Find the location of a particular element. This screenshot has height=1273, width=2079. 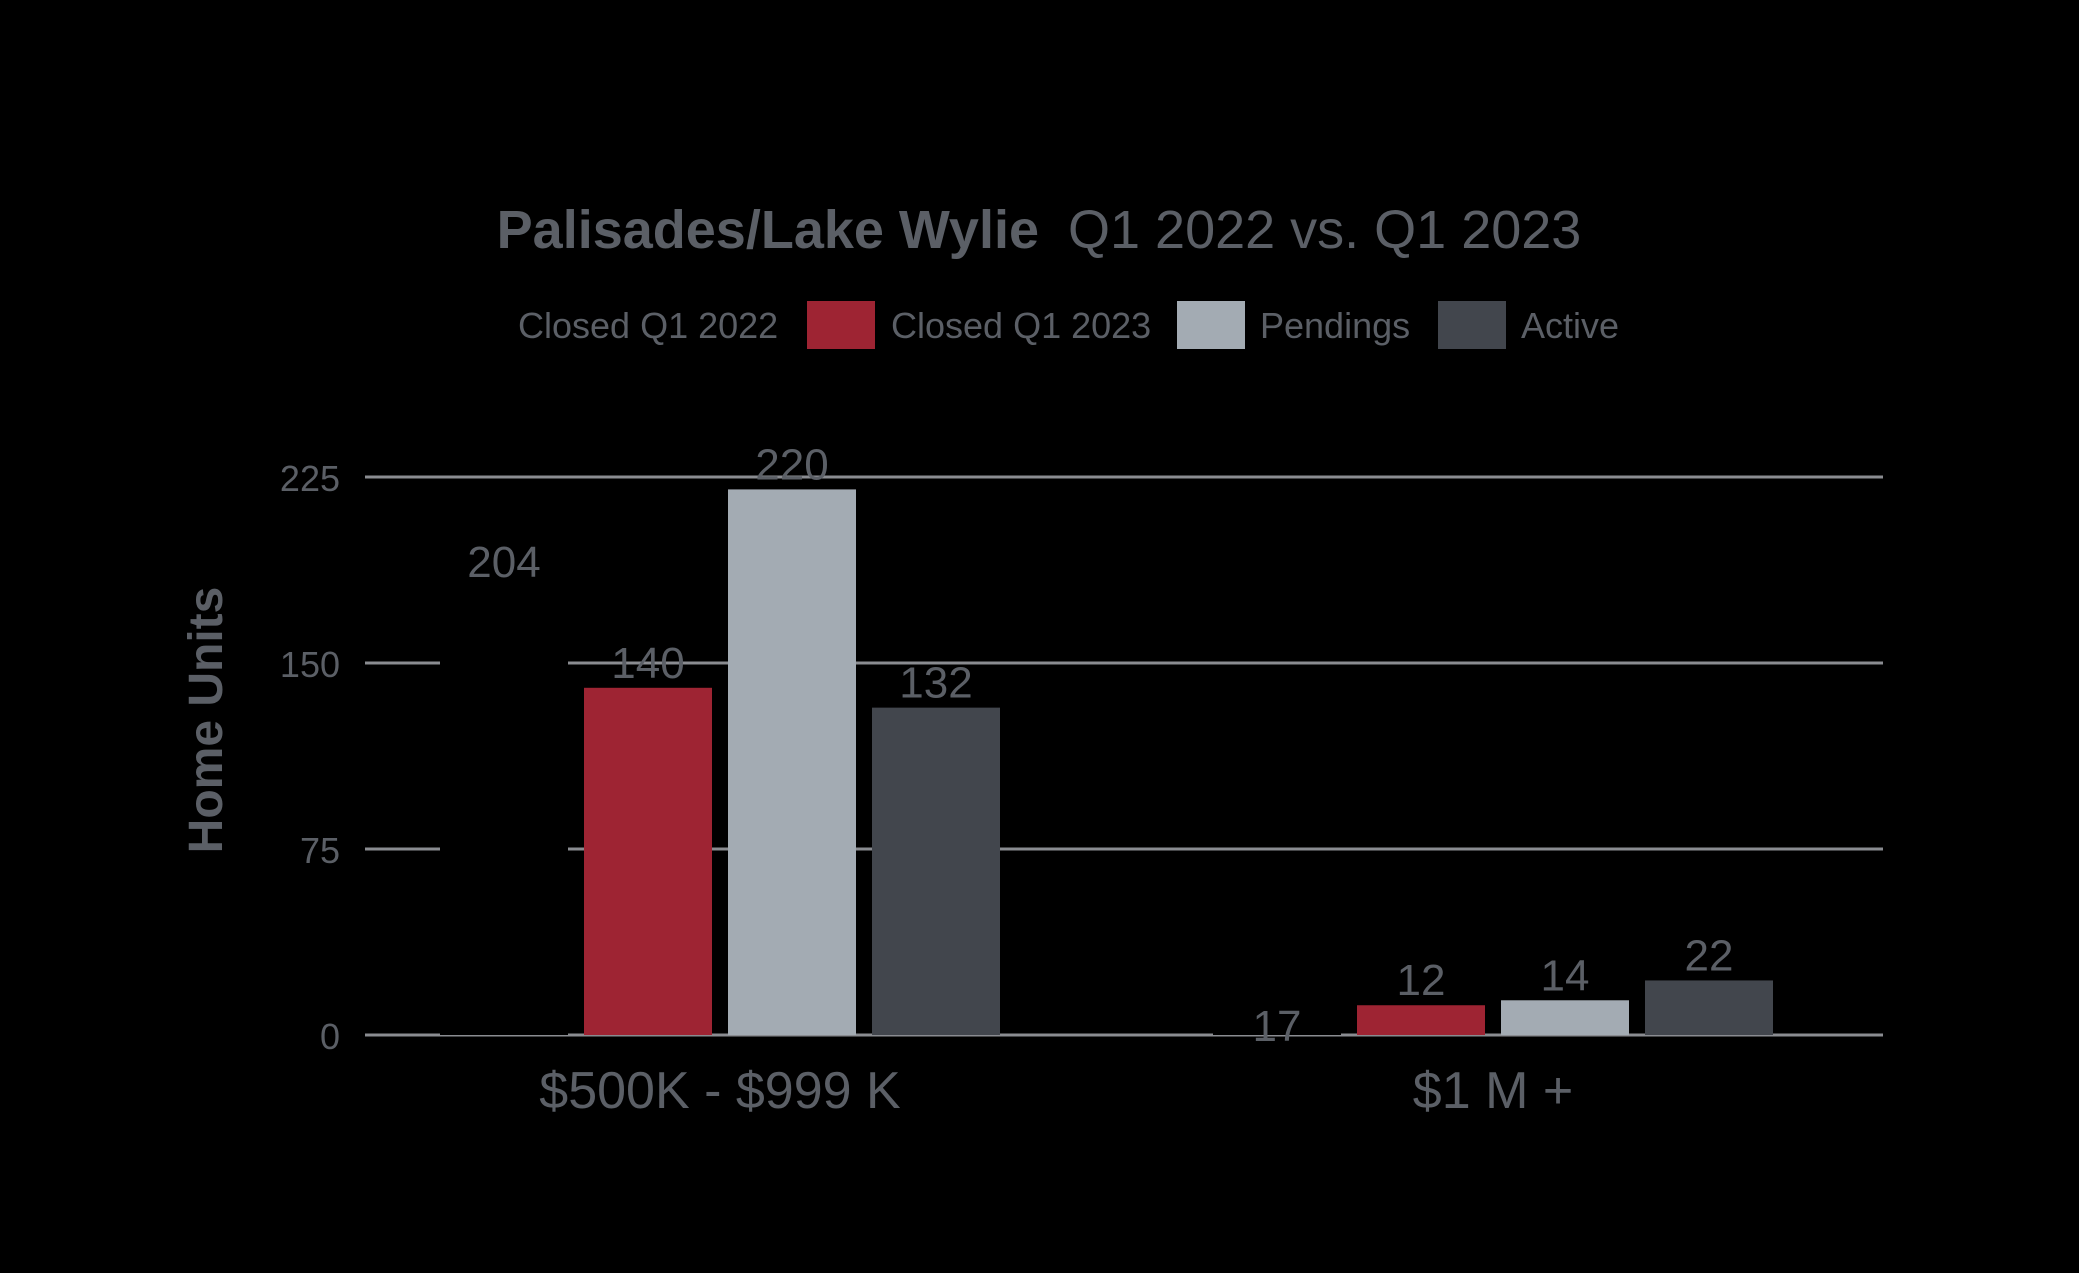

data-label: 220 is located at coordinates (791, 464).